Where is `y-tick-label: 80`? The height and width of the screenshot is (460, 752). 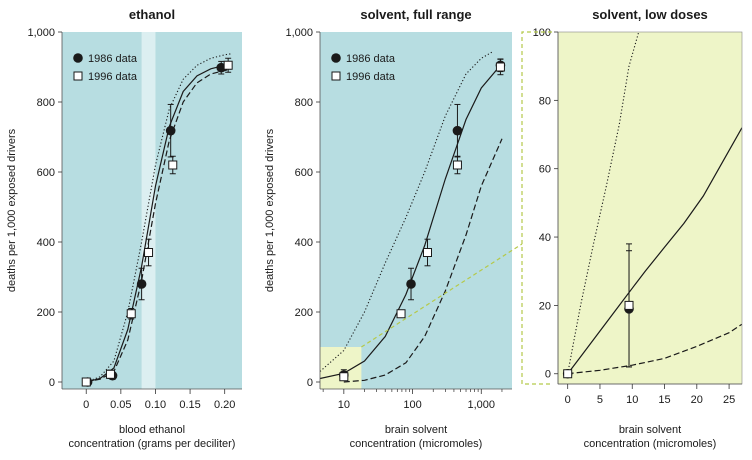
y-tick-label: 80 is located at coordinates (545, 101).